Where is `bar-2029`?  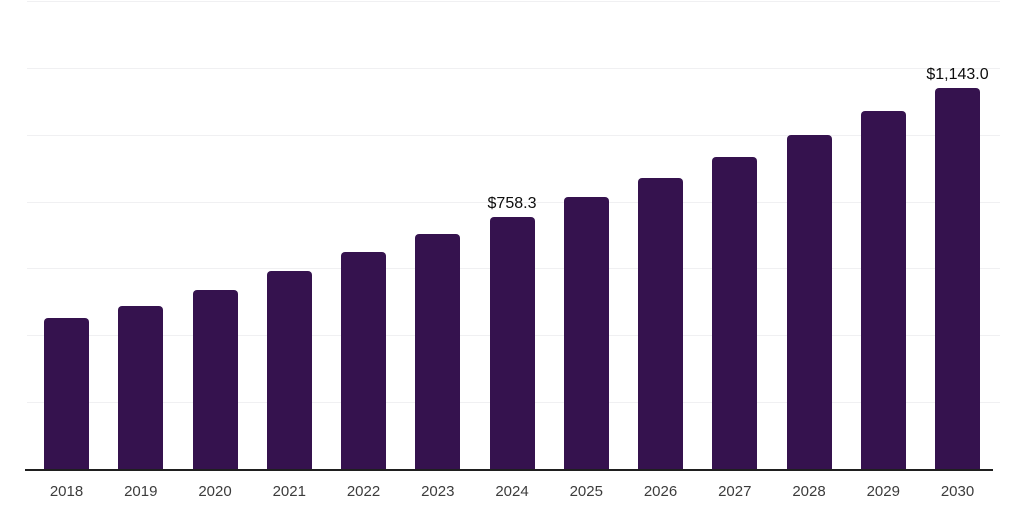 bar-2029 is located at coordinates (883, 290).